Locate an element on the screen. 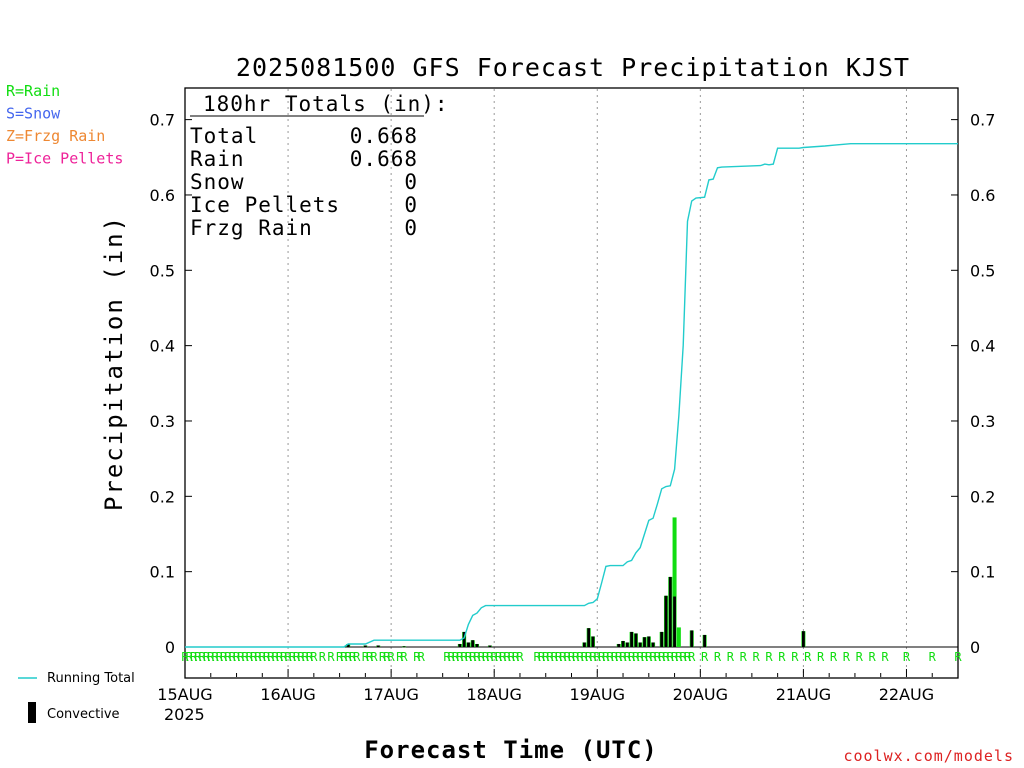 This screenshot has width=1024, height=768. totals-row-label: Total is located at coordinates (224, 136).